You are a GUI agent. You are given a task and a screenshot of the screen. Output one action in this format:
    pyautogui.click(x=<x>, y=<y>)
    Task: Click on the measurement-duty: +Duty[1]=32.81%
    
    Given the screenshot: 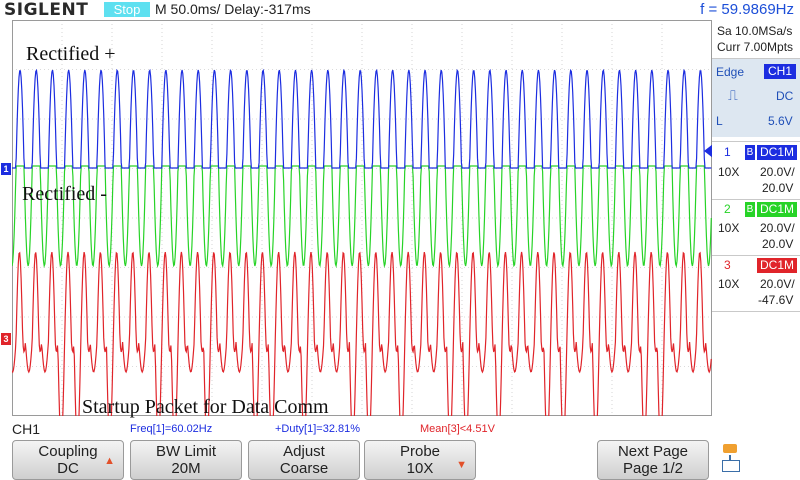 What is the action you would take?
    pyautogui.click(x=318, y=429)
    